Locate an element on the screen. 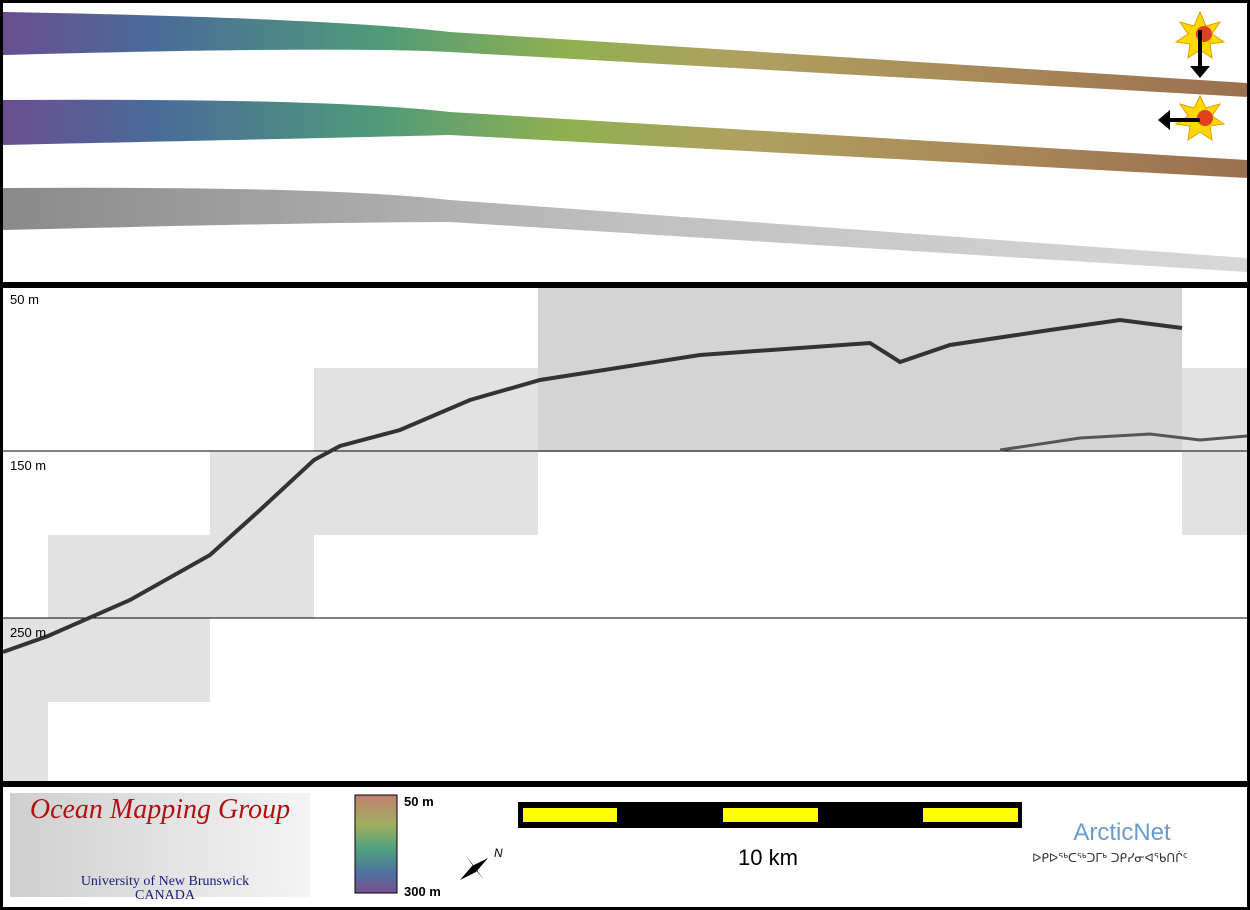 The height and width of the screenshot is (910, 1250). scale-label: 10 km is located at coordinates (768, 857).